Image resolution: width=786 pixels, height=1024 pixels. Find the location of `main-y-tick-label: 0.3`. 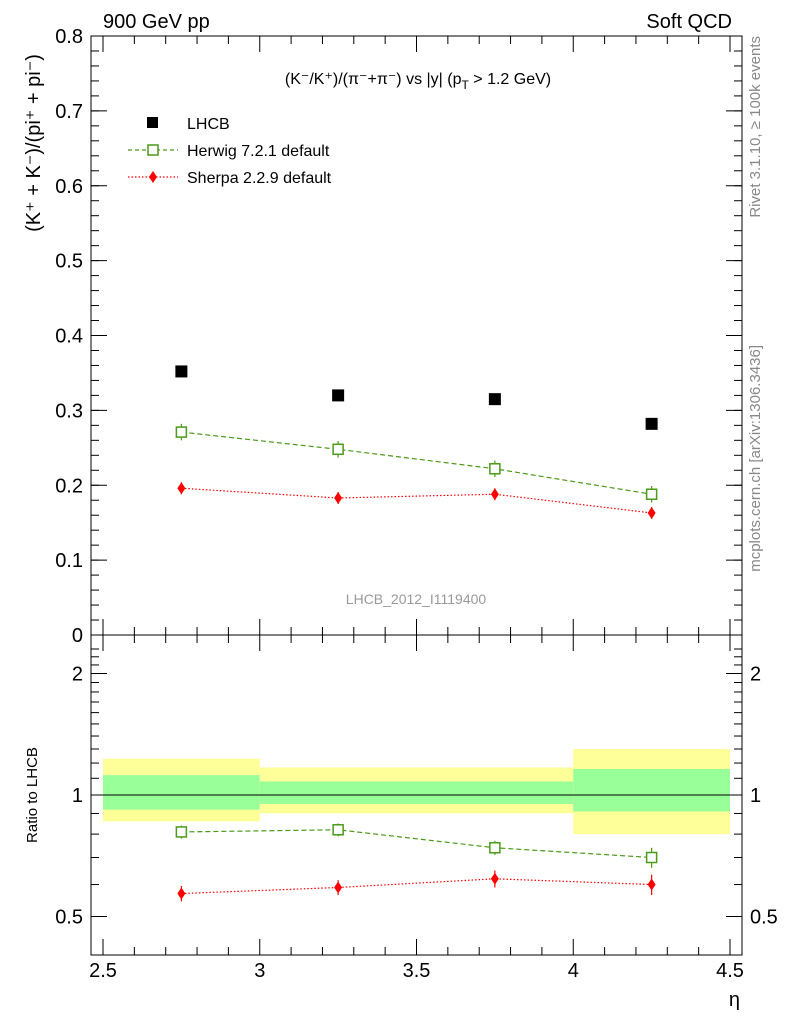

main-y-tick-label: 0.3 is located at coordinates (69, 411).